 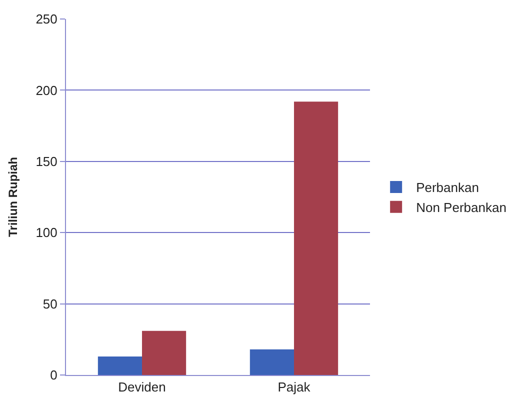 I want to click on legend-label: Perbankan, so click(x=447, y=188).